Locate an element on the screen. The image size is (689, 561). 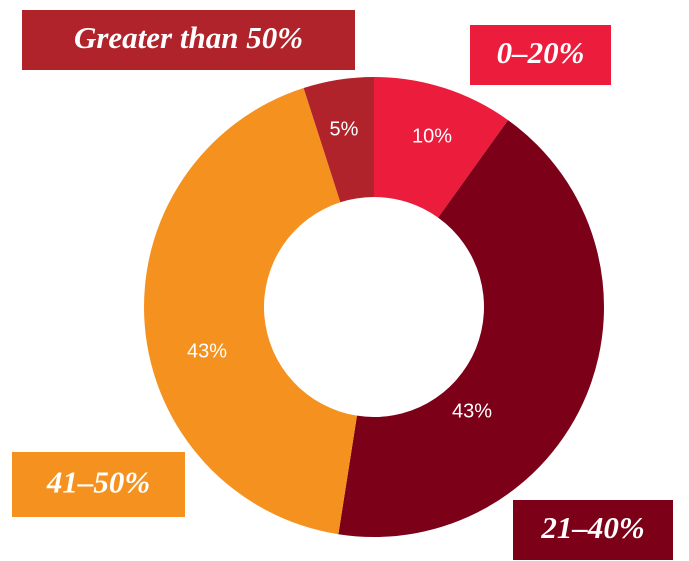
legend-label: 21–40% is located at coordinates (592, 527).